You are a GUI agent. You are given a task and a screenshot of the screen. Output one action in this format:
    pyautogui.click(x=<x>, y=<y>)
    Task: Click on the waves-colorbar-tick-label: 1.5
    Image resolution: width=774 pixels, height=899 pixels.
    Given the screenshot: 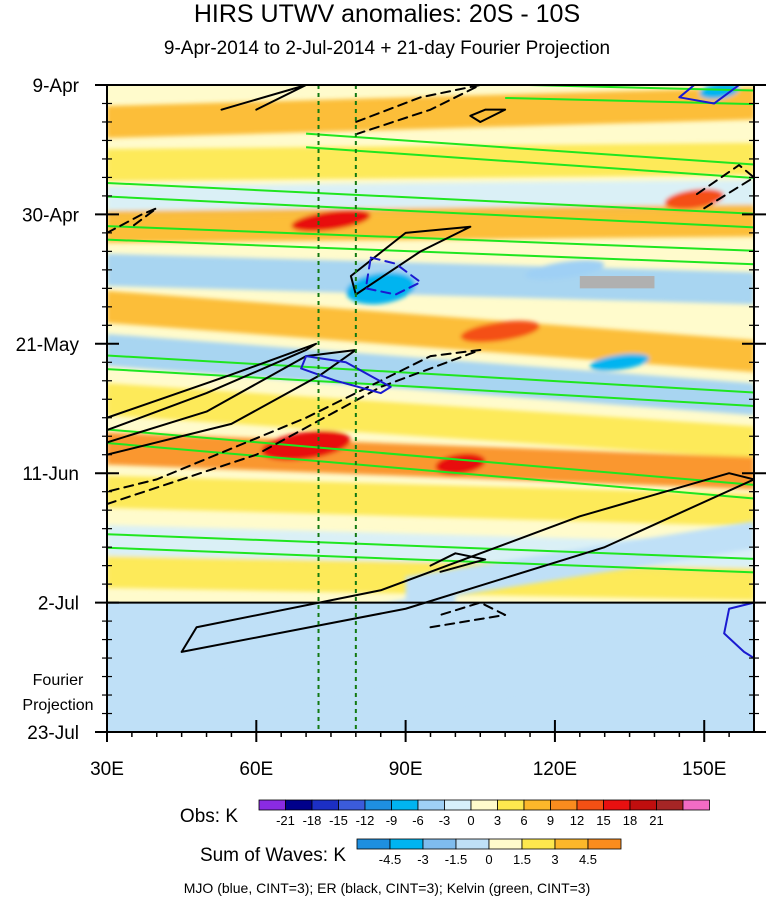 What is the action you would take?
    pyautogui.click(x=522, y=859)
    